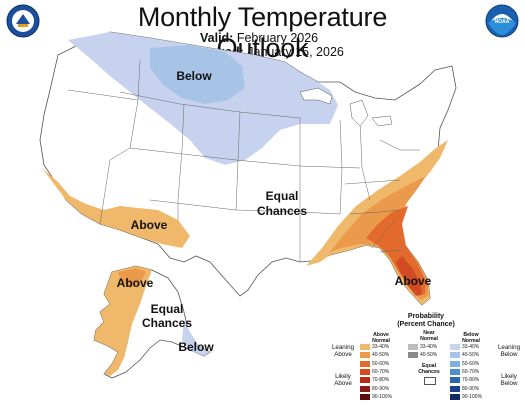  I want to click on near-normal-header: Near Normal, so click(429, 336).